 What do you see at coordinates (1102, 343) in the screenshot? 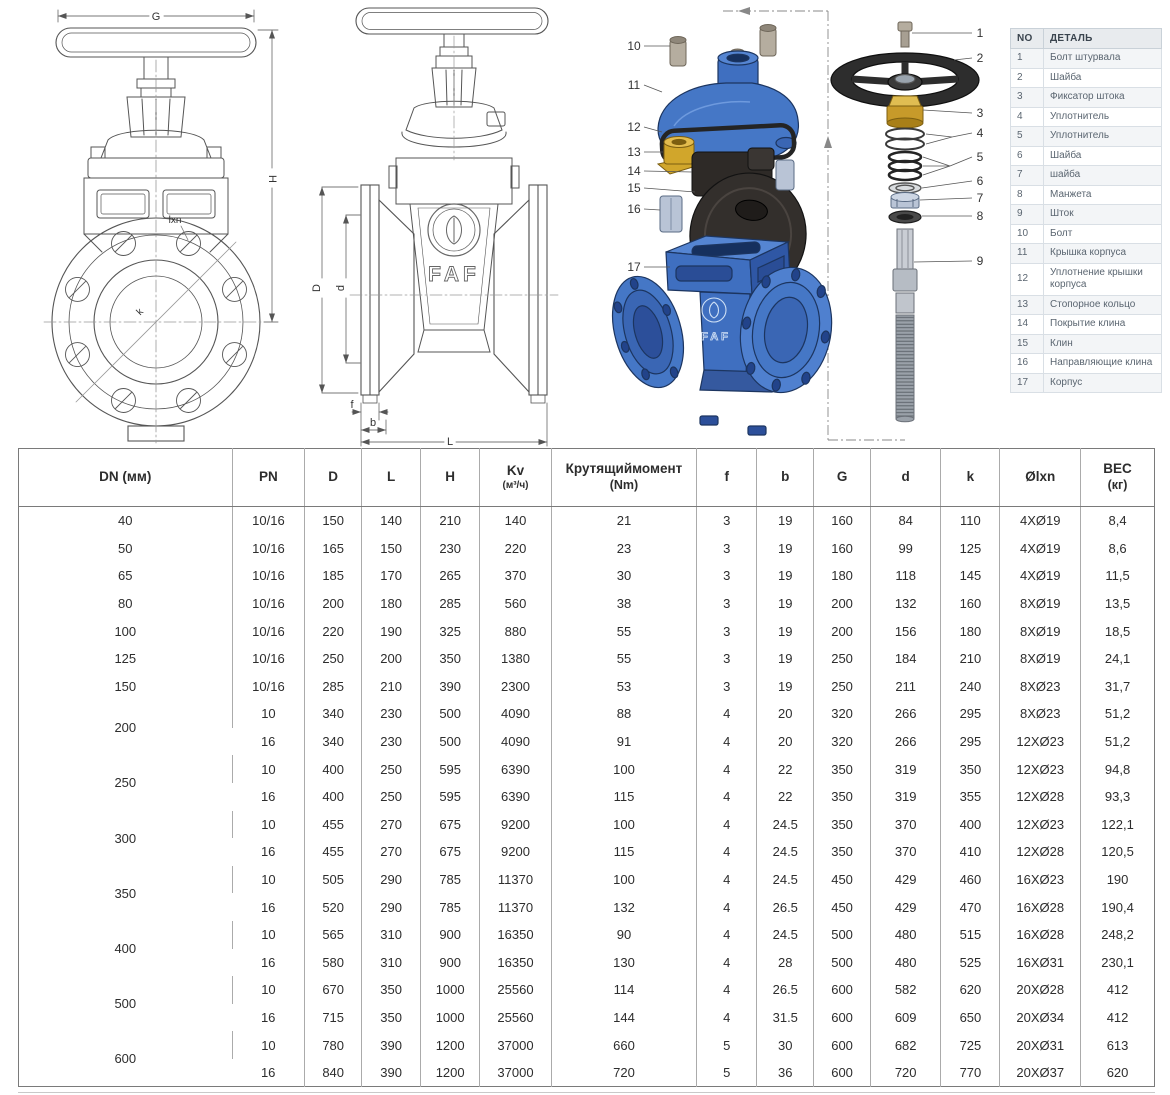
I see `part-name: Клин` at bounding box center [1102, 343].